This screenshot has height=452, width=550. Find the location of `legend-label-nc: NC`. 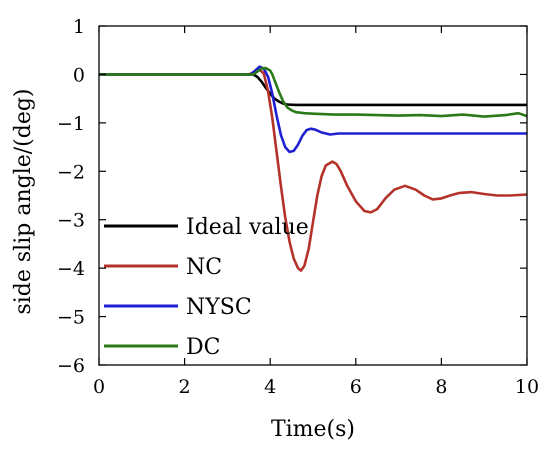

legend-label-nc: NC is located at coordinates (204, 267).